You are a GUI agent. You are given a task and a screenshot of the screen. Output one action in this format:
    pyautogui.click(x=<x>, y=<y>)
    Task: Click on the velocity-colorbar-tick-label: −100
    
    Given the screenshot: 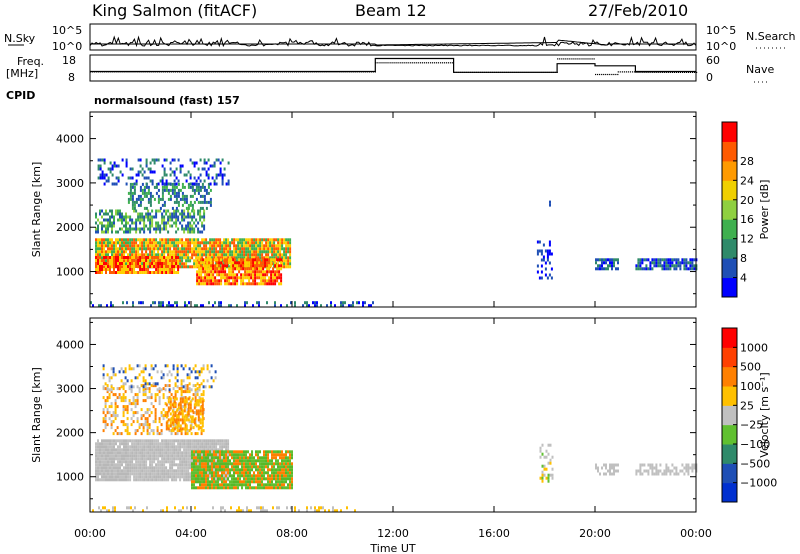 What is the action you would take?
    pyautogui.click(x=755, y=444)
    